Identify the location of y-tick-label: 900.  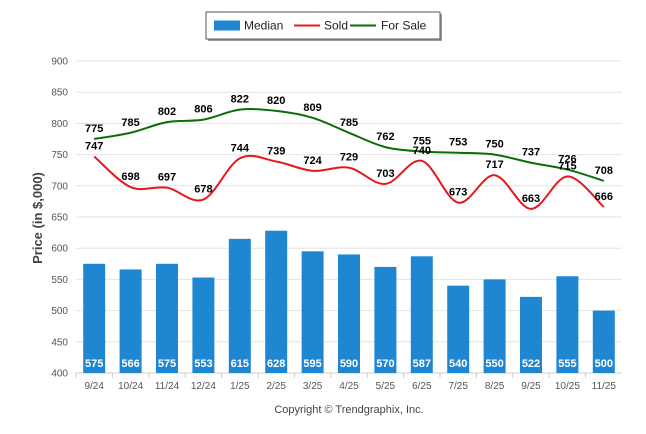
(59, 62).